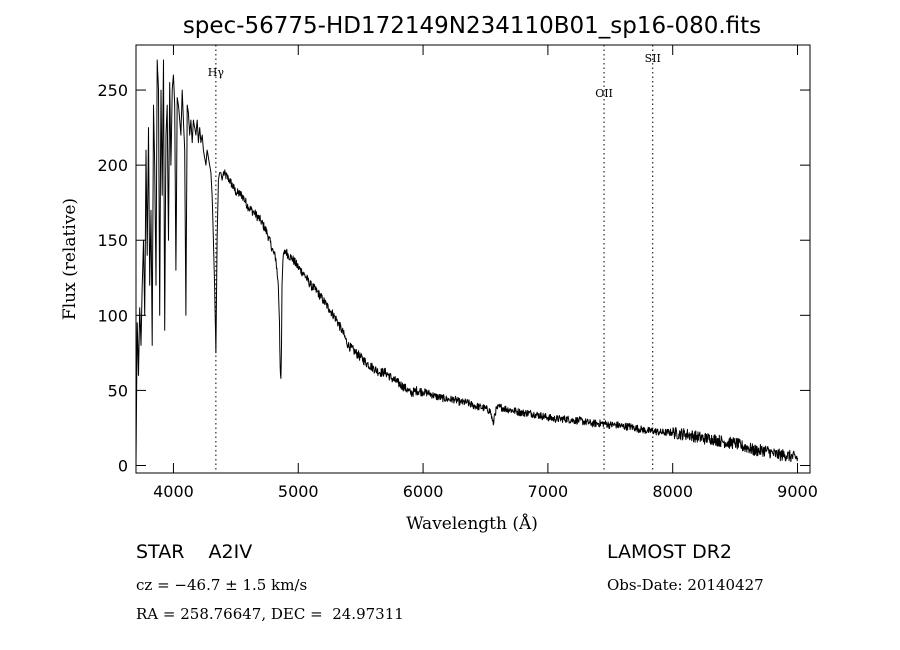 This screenshot has width=900, height=650. I want to click on coordinates-label: RA = 258.76647, DEC = 24.97311, so click(270, 614).